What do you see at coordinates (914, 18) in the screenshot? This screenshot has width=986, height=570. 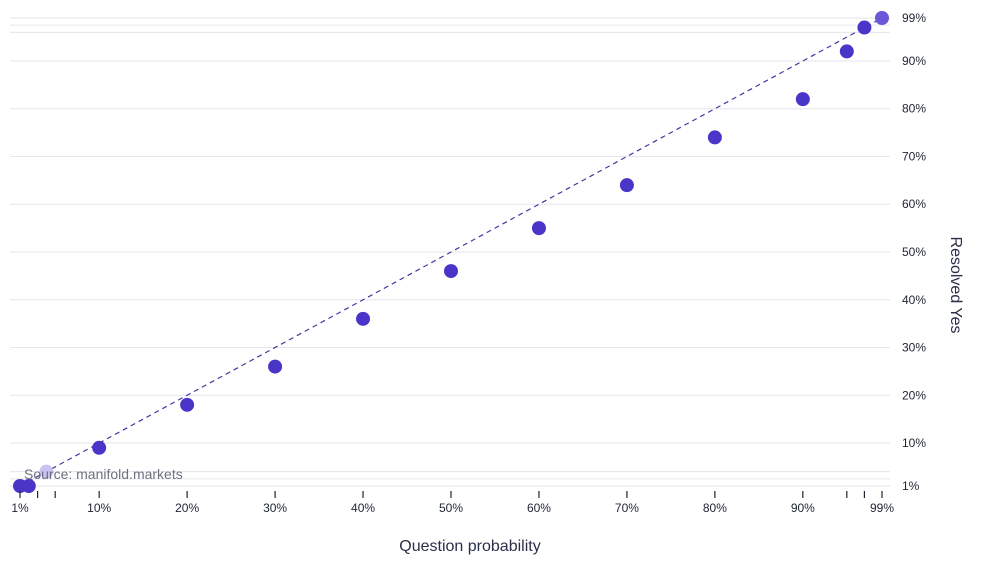 I see `y-tick-label: 99%` at bounding box center [914, 18].